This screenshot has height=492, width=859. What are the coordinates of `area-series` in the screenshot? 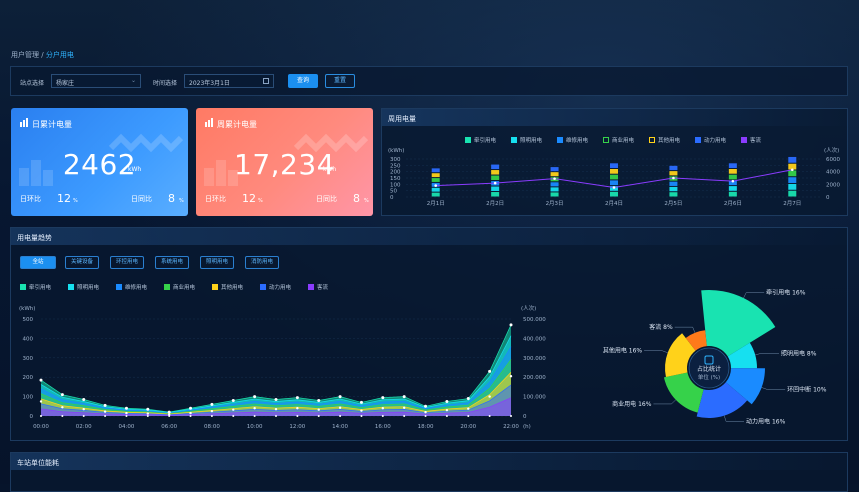 It's located at (276, 406).